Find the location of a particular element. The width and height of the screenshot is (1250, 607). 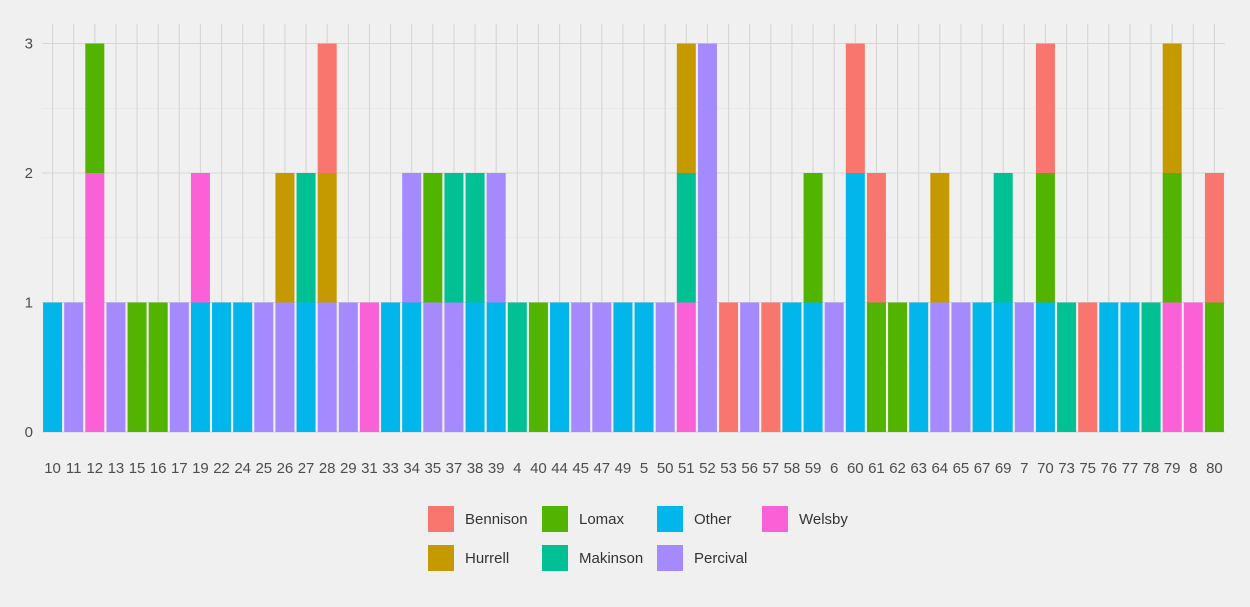

legend-label: Hurrell is located at coordinates (487, 558).